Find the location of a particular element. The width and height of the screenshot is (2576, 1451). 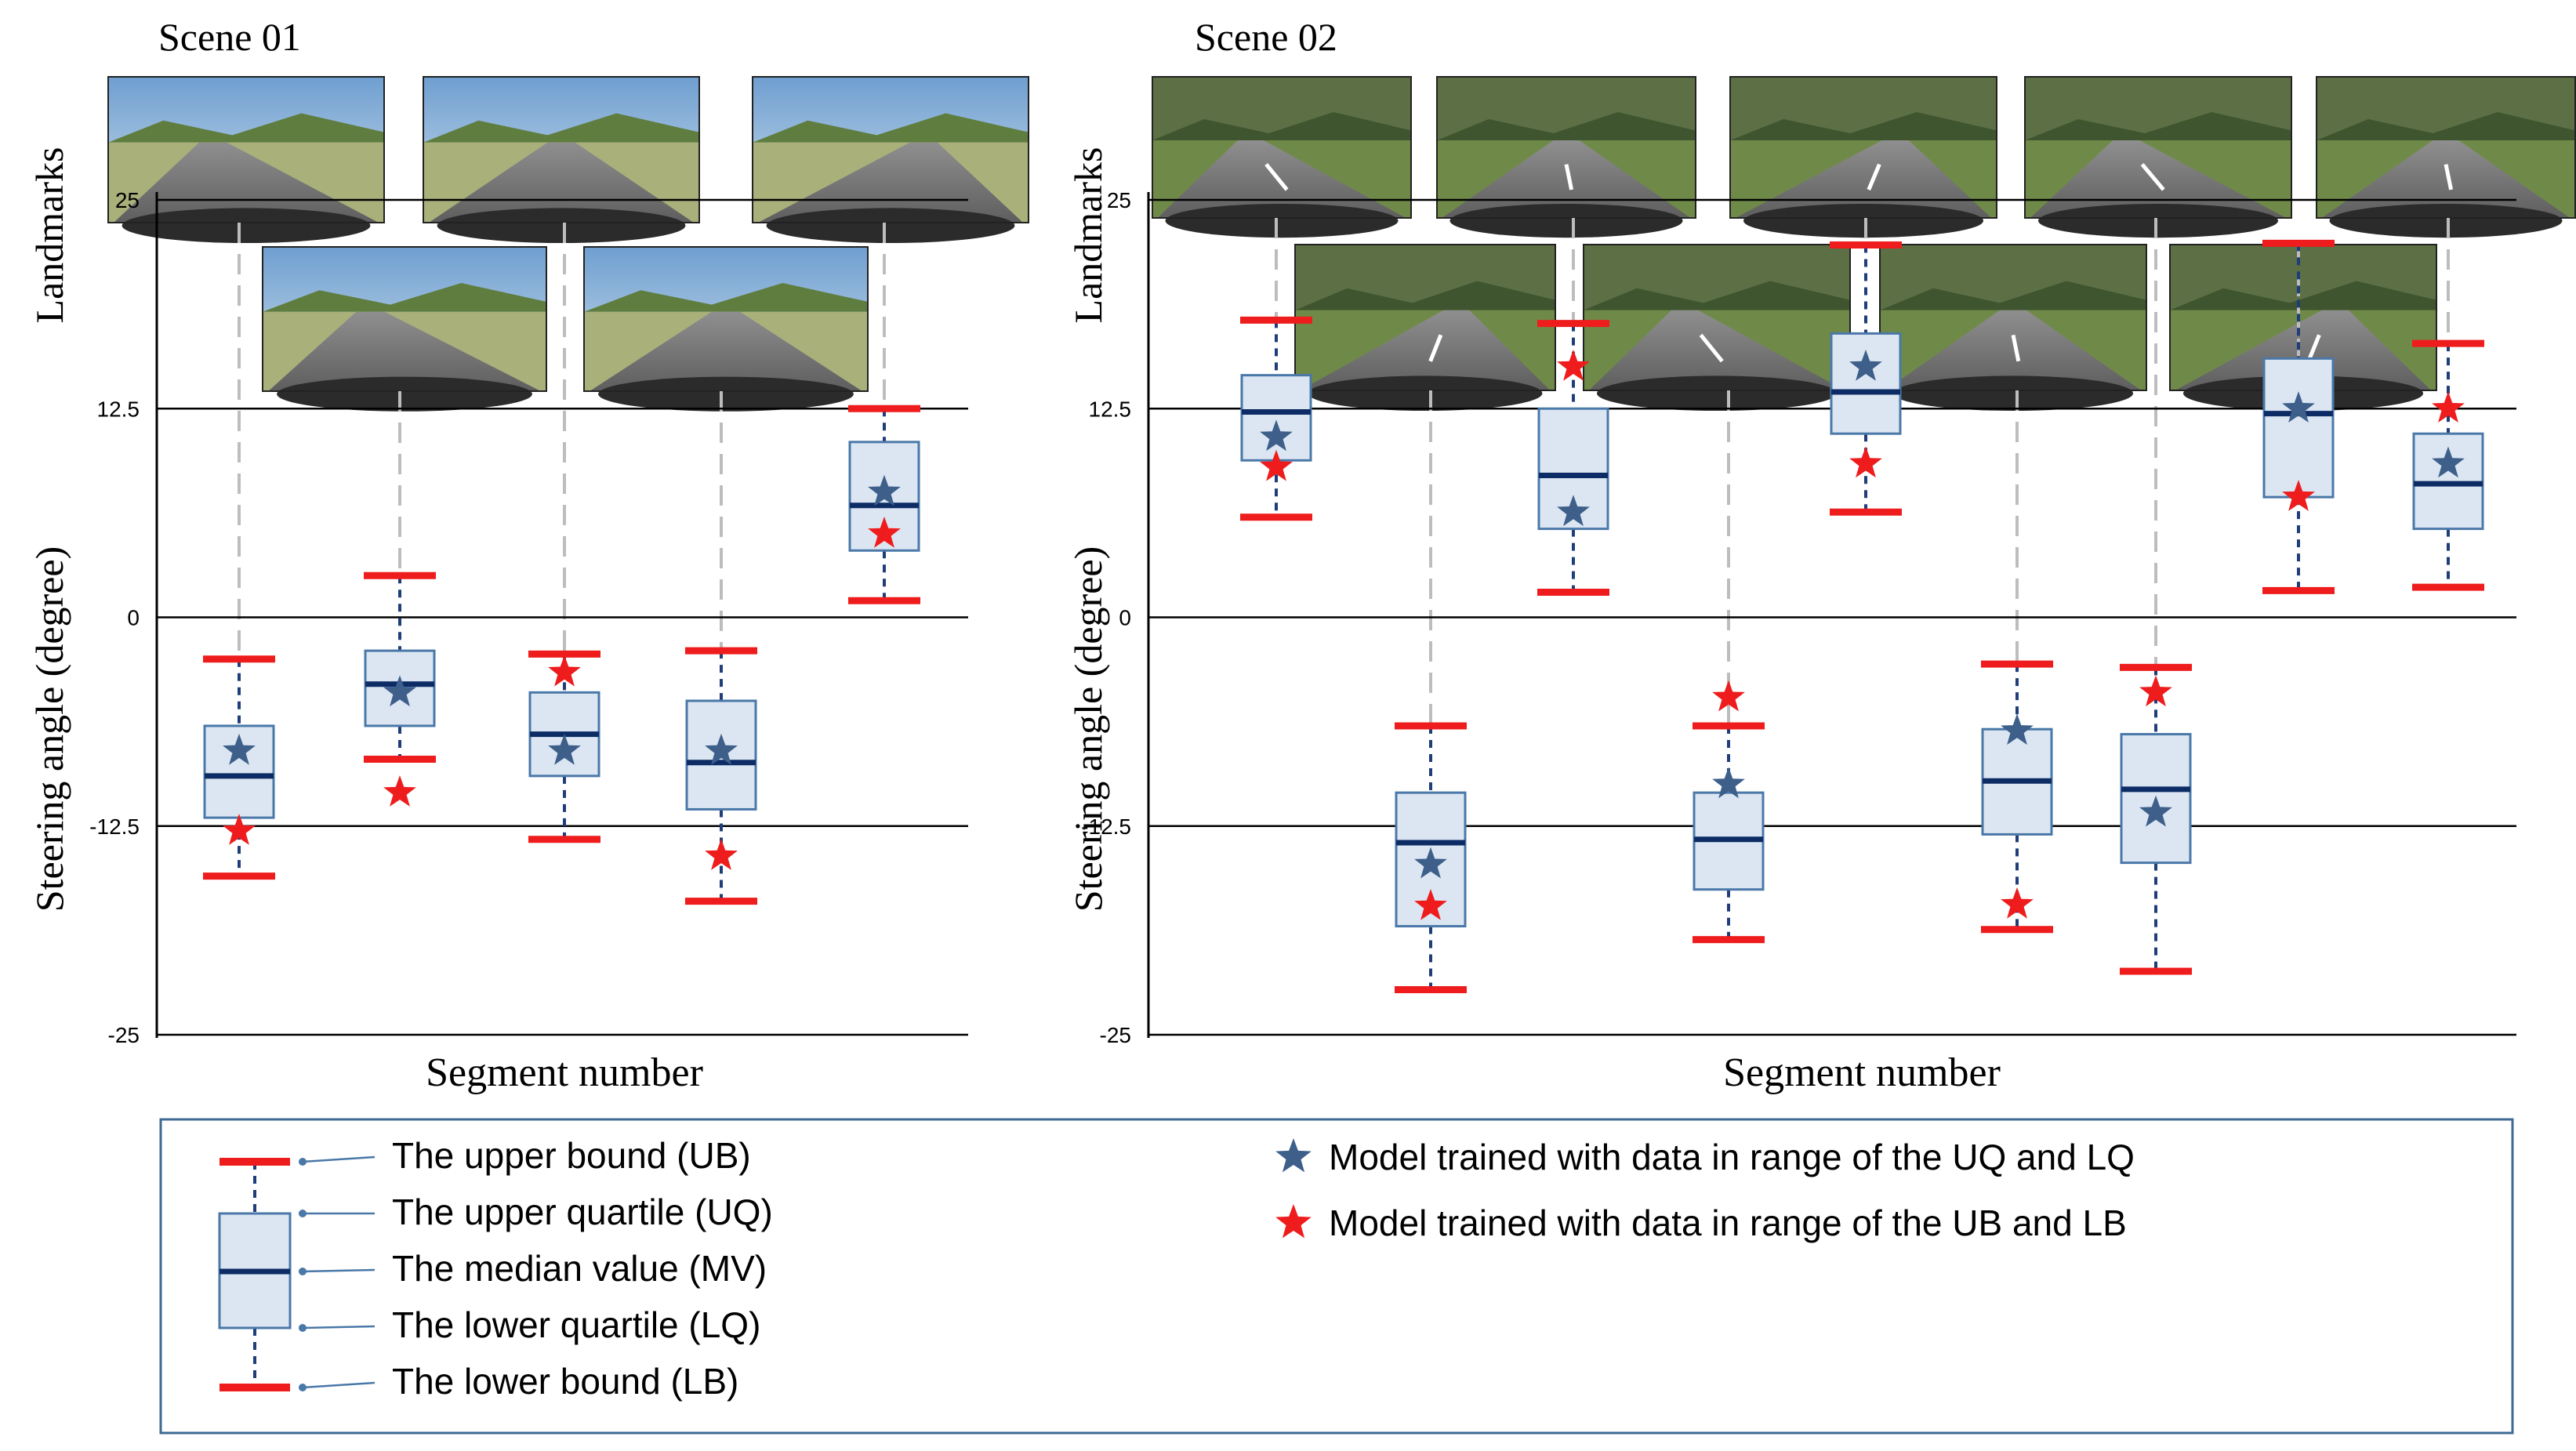

legend-blue-star is located at coordinates (1293, 1155).